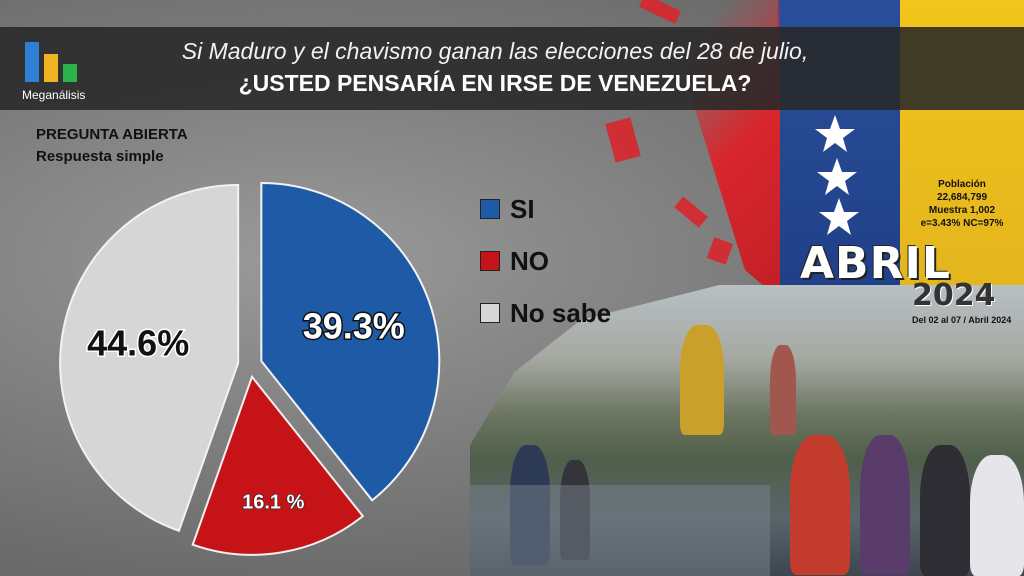  I want to click on survey-info-sample: Muestra 1,002, so click(962, 210).